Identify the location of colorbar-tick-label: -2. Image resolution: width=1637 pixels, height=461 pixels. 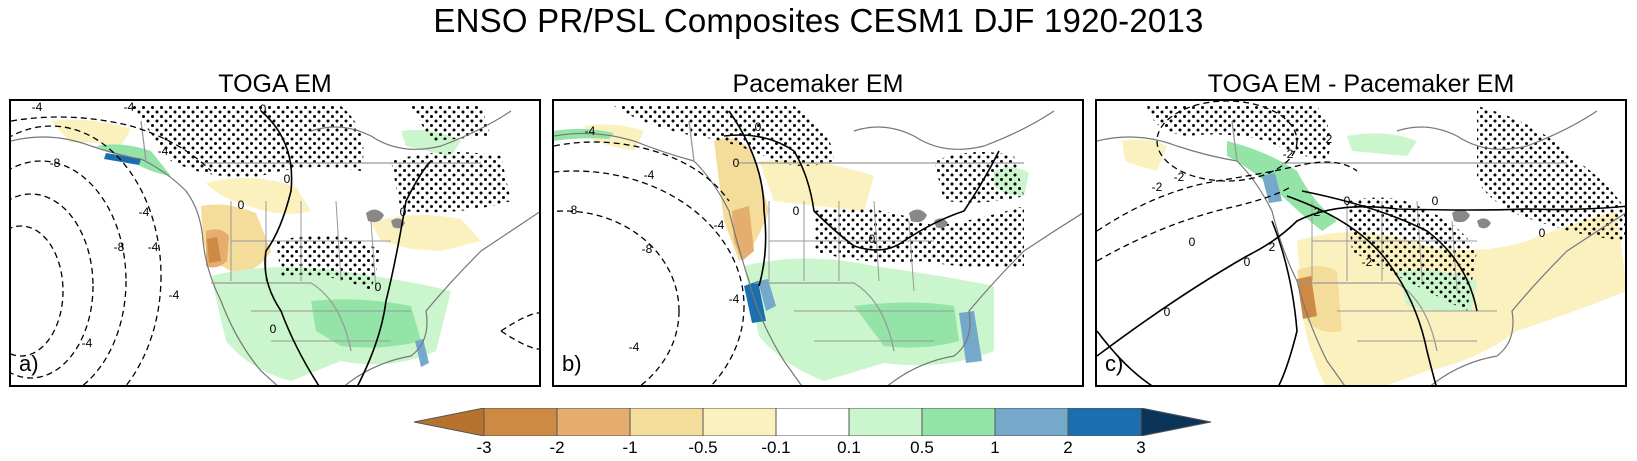
(557, 447).